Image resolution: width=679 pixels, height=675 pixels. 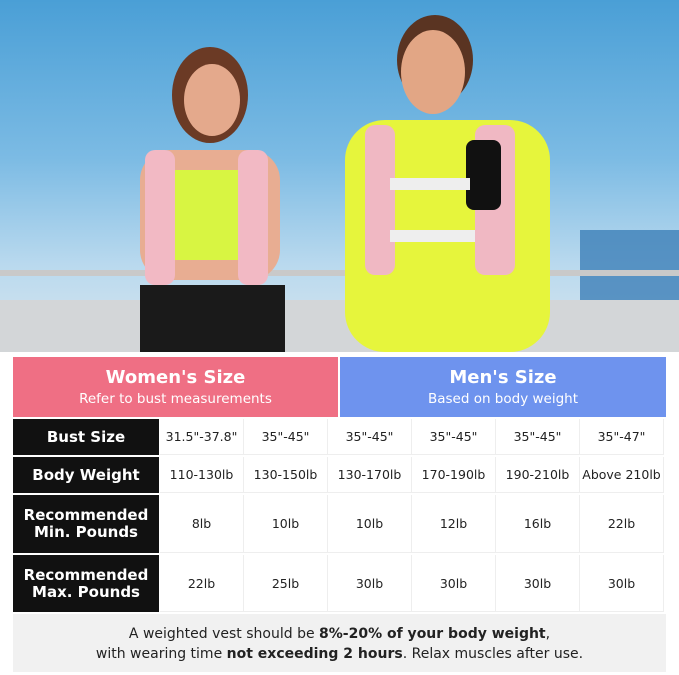 I want to click on table-cell: 31.5"-37.8", so click(x=202, y=437).